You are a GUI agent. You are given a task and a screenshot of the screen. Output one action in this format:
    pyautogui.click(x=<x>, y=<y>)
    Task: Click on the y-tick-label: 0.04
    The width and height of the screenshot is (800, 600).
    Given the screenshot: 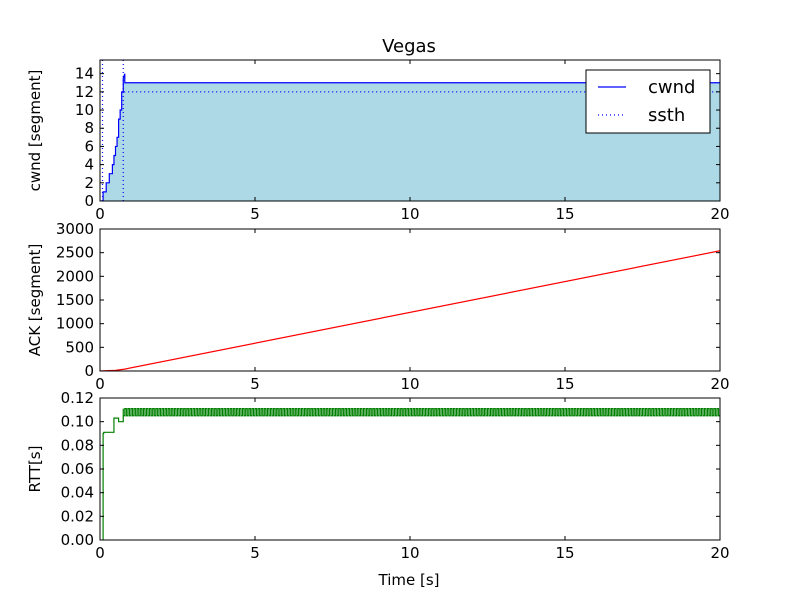 What is the action you would take?
    pyautogui.click(x=77, y=493)
    